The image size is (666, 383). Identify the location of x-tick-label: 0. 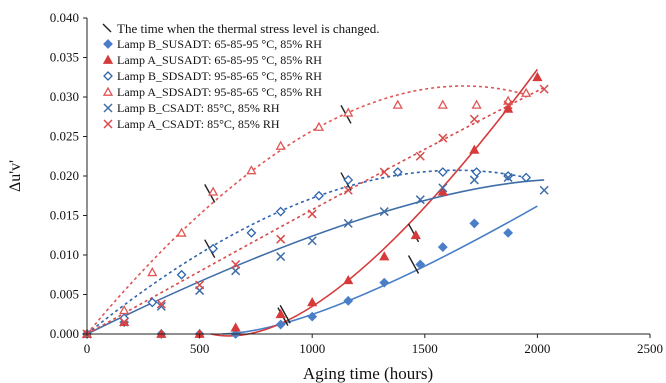
(87, 348).